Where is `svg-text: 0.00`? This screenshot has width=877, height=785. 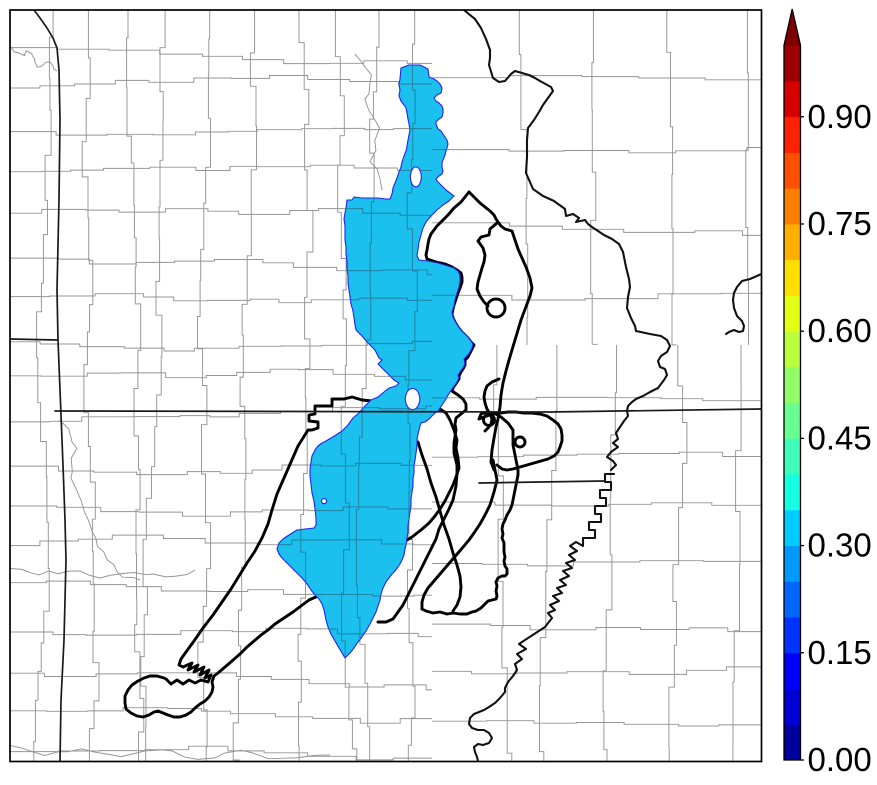
svg-text: 0.00 is located at coordinates (840, 759).